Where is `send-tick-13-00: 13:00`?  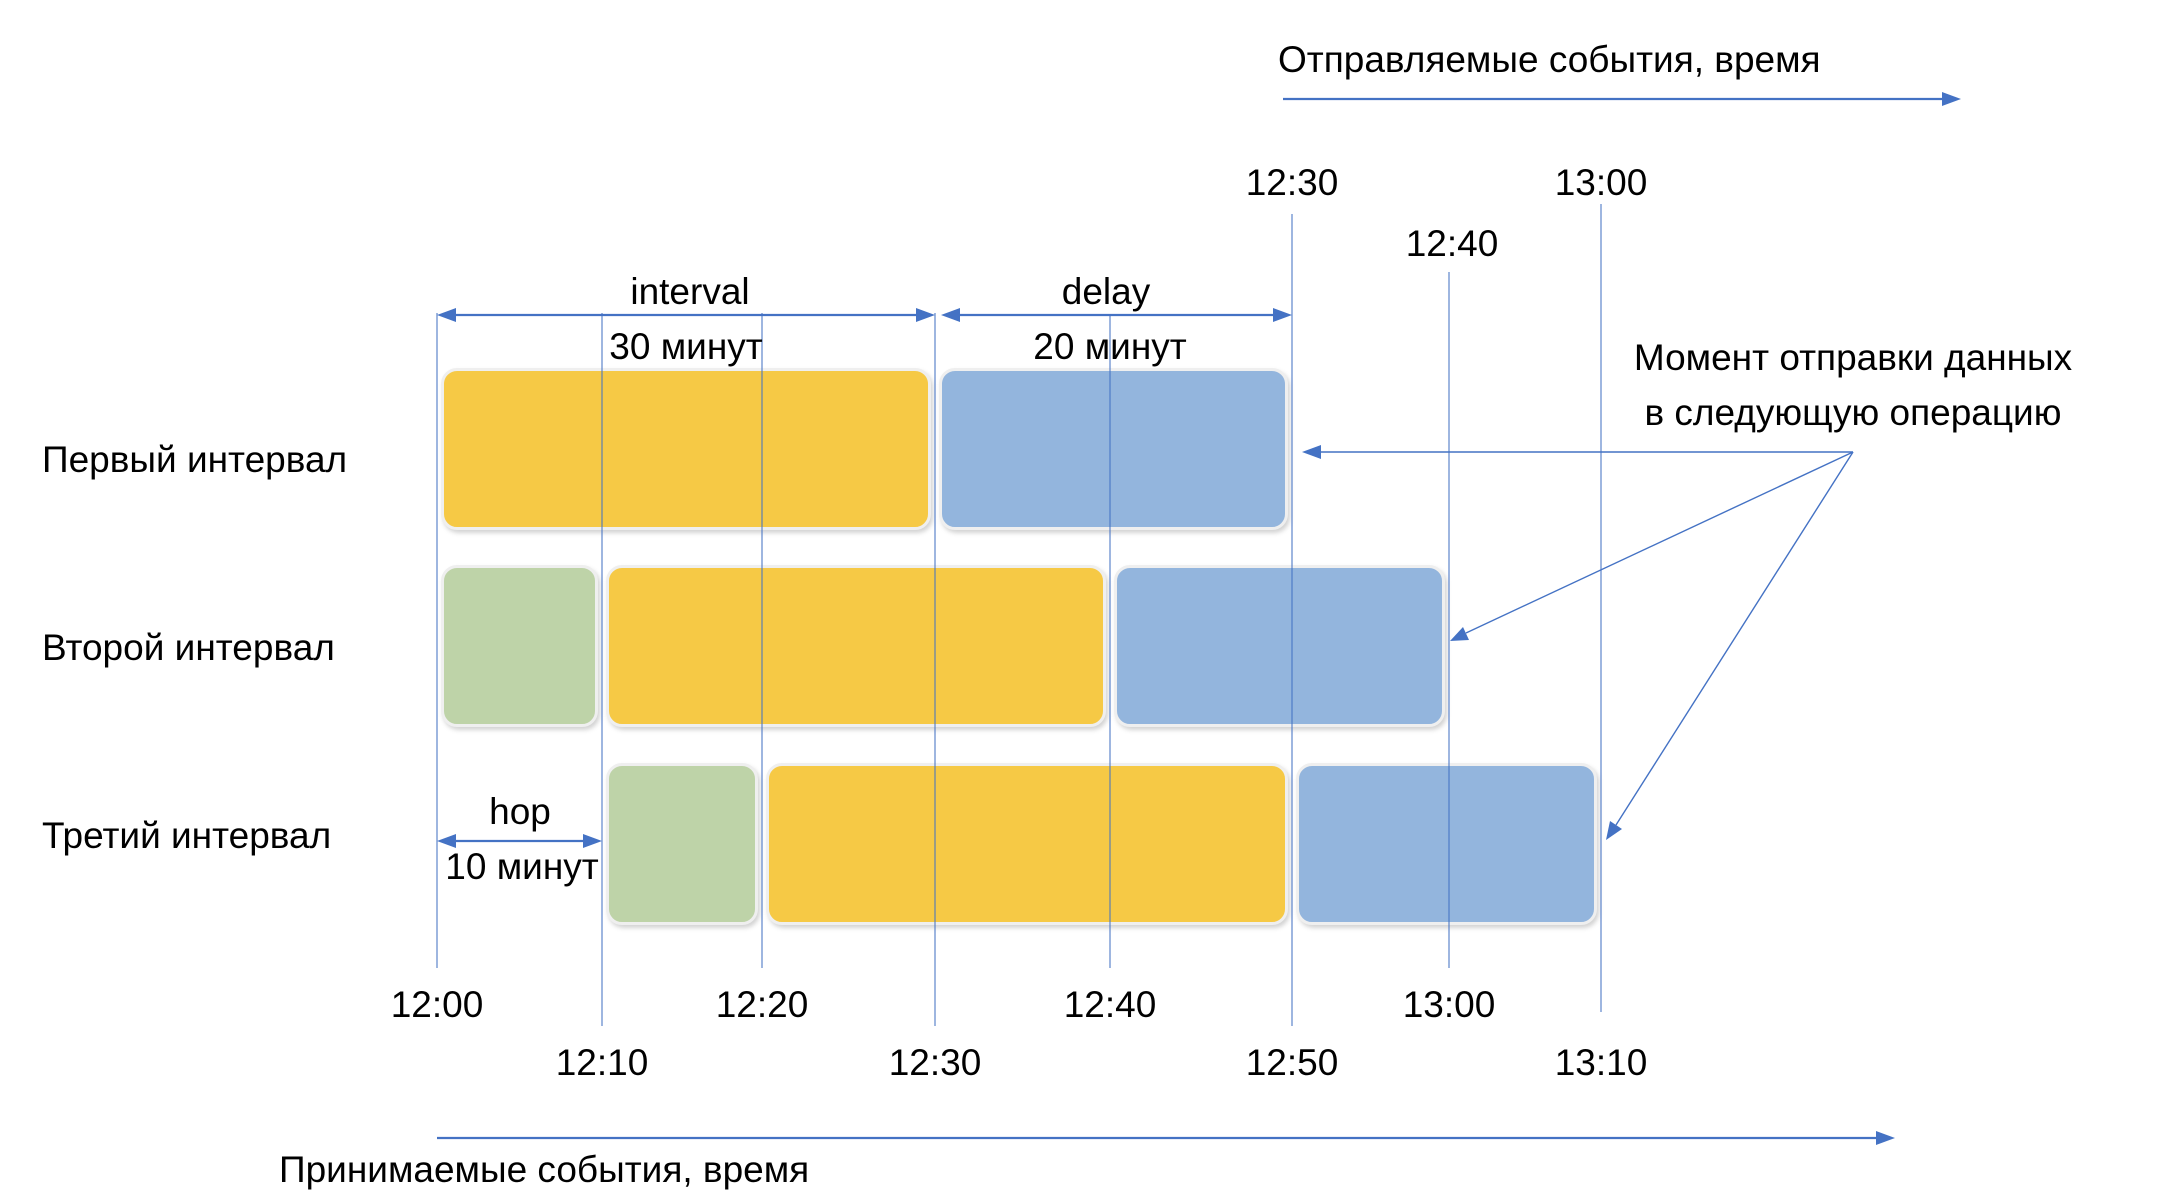 send-tick-13-00: 13:00 is located at coordinates (1601, 182).